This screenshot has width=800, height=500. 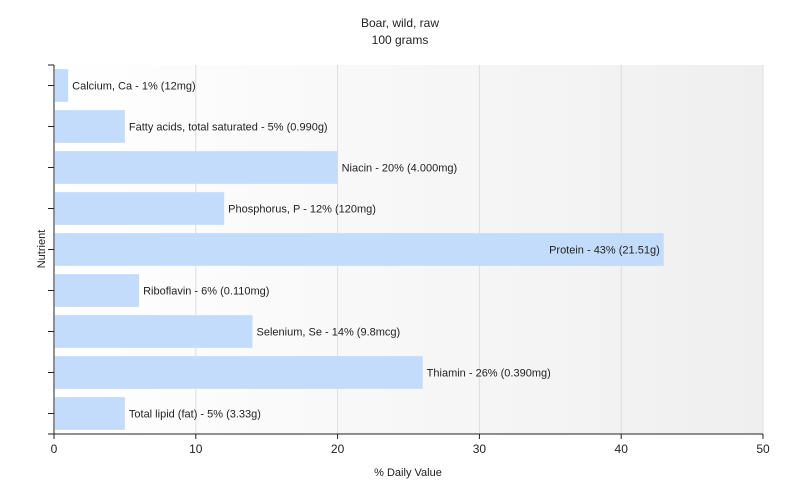 What do you see at coordinates (329, 333) in the screenshot?
I see `bar-label: Selenium, Se - 14% (9.8mcg)` at bounding box center [329, 333].